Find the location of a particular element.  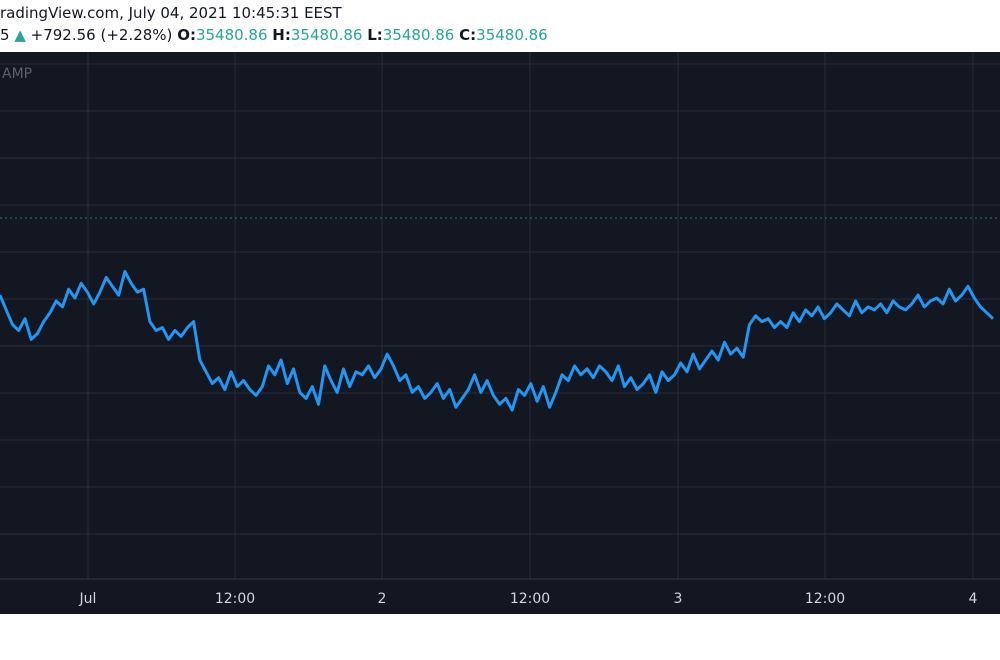

low-label: L: is located at coordinates (375, 35).